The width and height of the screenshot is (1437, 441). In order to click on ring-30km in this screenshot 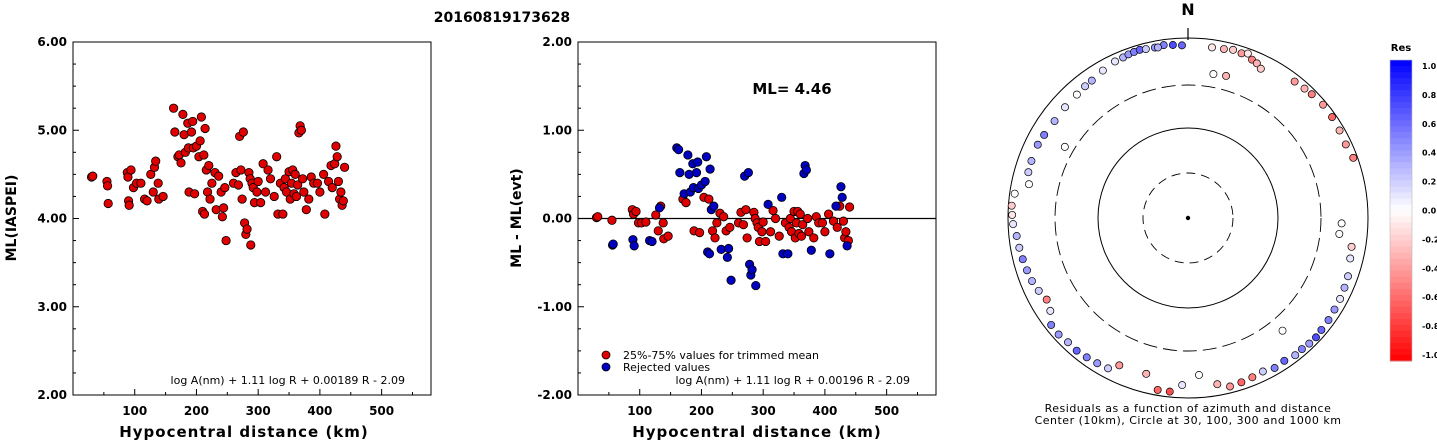, I will do `click(1188, 218)`.